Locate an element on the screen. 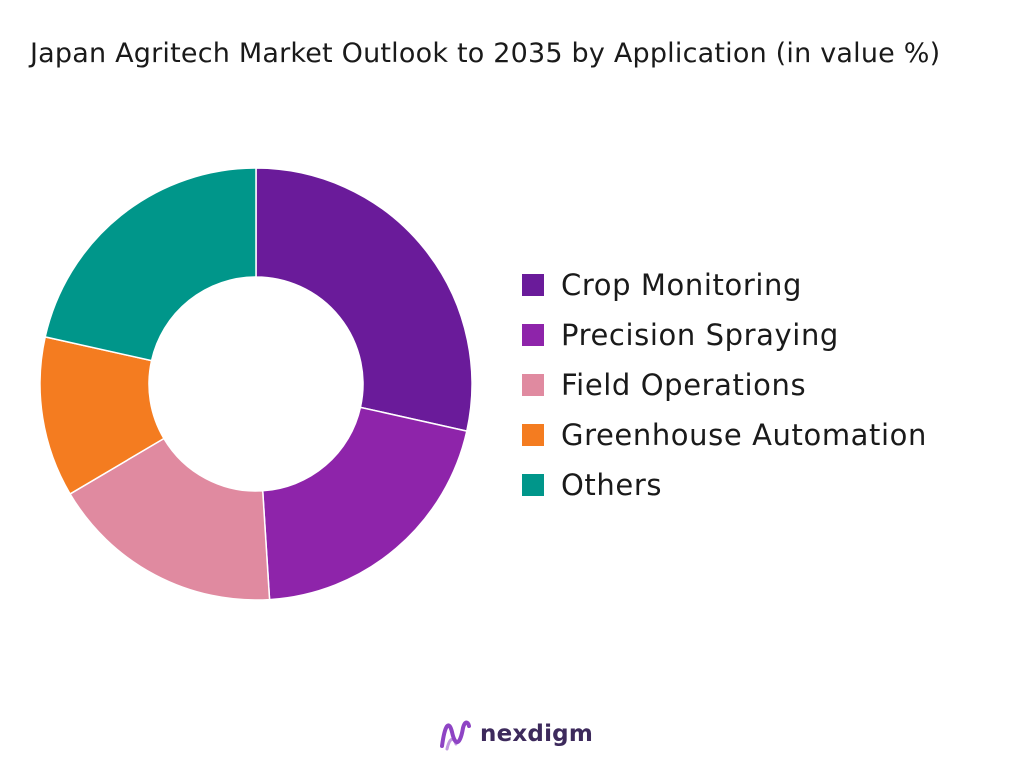 This screenshot has width=1024, height=768. legend-item: Crop Monitoring is located at coordinates (757, 285).